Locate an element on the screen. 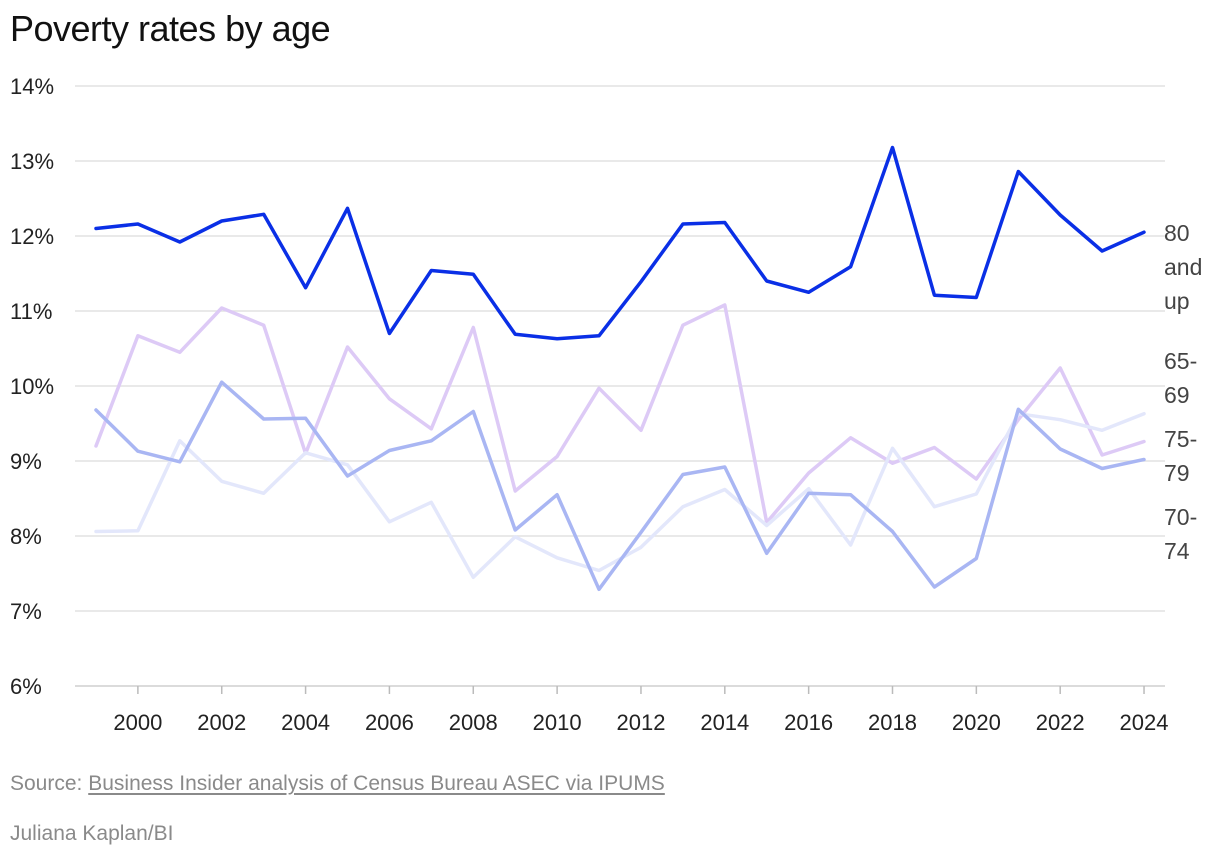 The image size is (1220, 860). x-tick-label-2008: 2008 is located at coordinates (473, 722).